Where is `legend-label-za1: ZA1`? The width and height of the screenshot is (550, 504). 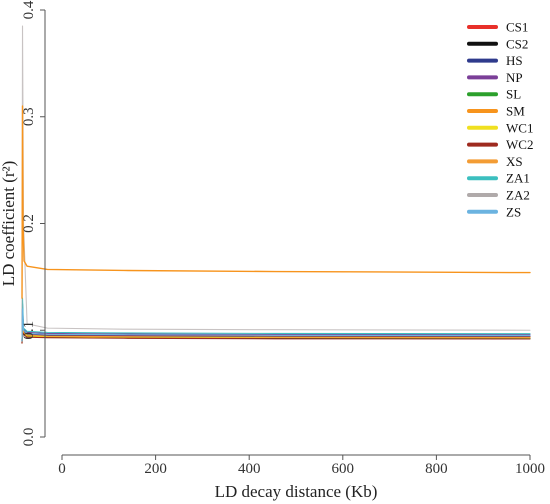
legend-label-za1: ZA1 is located at coordinates (518, 178).